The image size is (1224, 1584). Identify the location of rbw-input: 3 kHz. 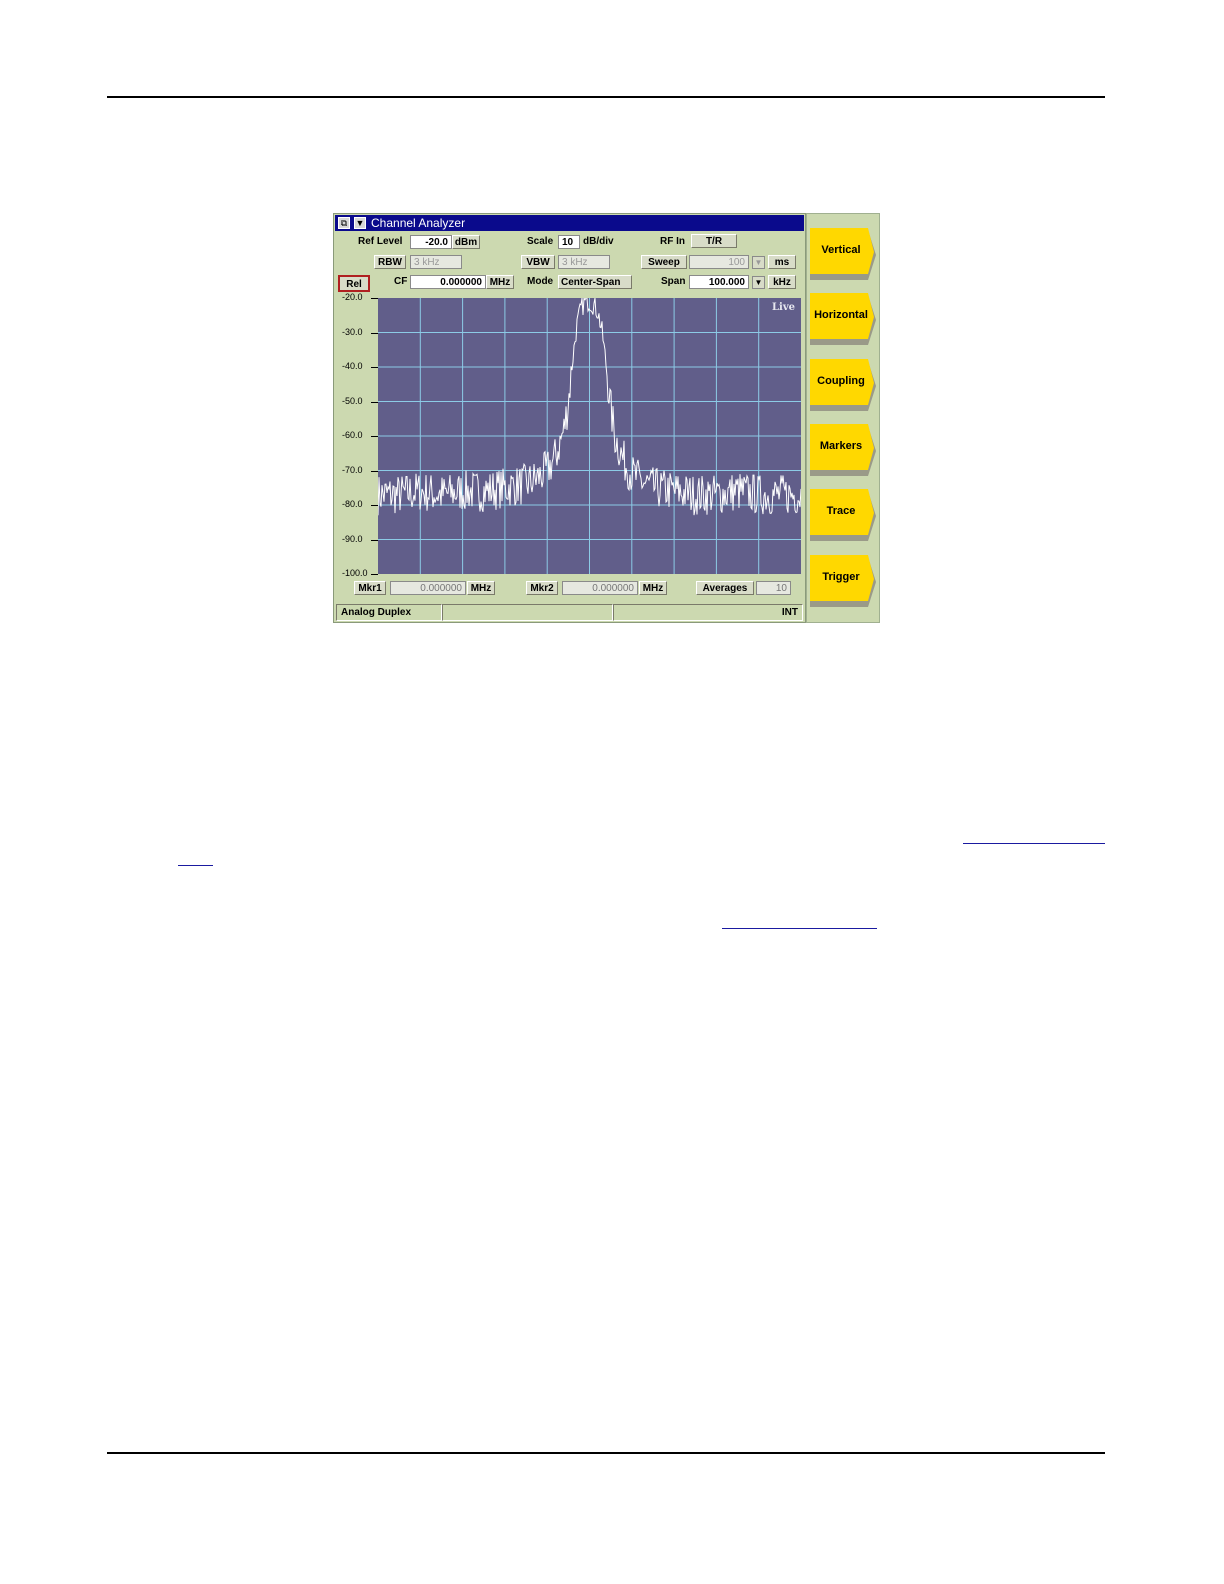
(436, 262).